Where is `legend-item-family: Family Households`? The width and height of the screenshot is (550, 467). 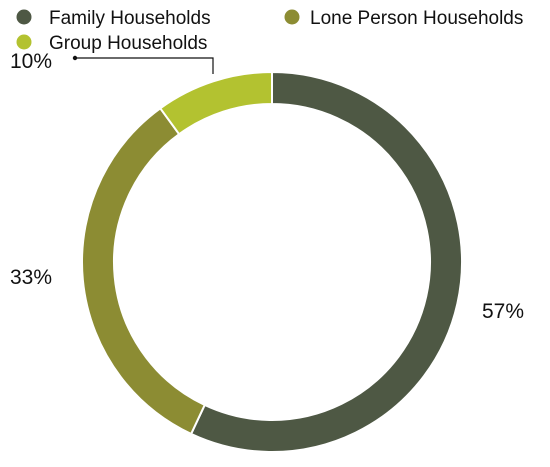 legend-item-family: Family Households is located at coordinates (113, 18).